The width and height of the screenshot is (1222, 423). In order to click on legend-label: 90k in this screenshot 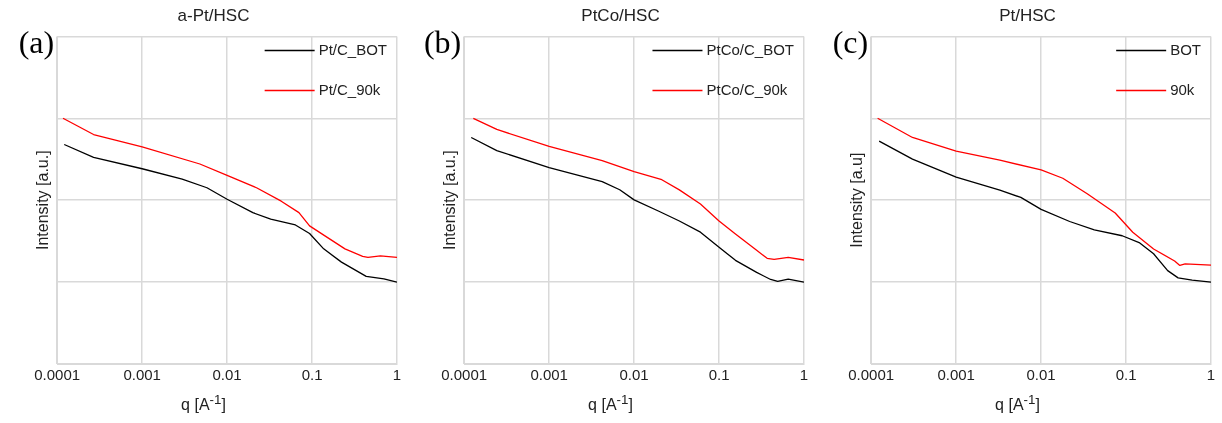, I will do `click(1182, 89)`.